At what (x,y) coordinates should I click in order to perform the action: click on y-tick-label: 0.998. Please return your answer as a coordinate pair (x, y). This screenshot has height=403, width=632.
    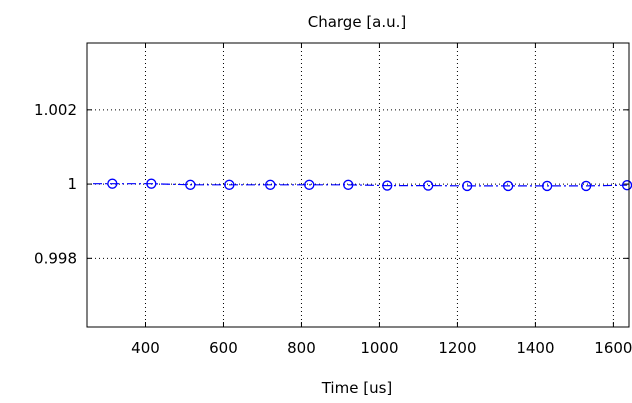
    Looking at the image, I should click on (55, 258).